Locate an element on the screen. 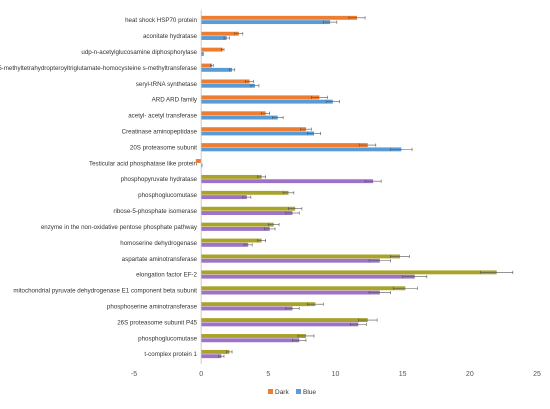 The width and height of the screenshot is (550, 409). x-tick-label: 25 is located at coordinates (537, 374).